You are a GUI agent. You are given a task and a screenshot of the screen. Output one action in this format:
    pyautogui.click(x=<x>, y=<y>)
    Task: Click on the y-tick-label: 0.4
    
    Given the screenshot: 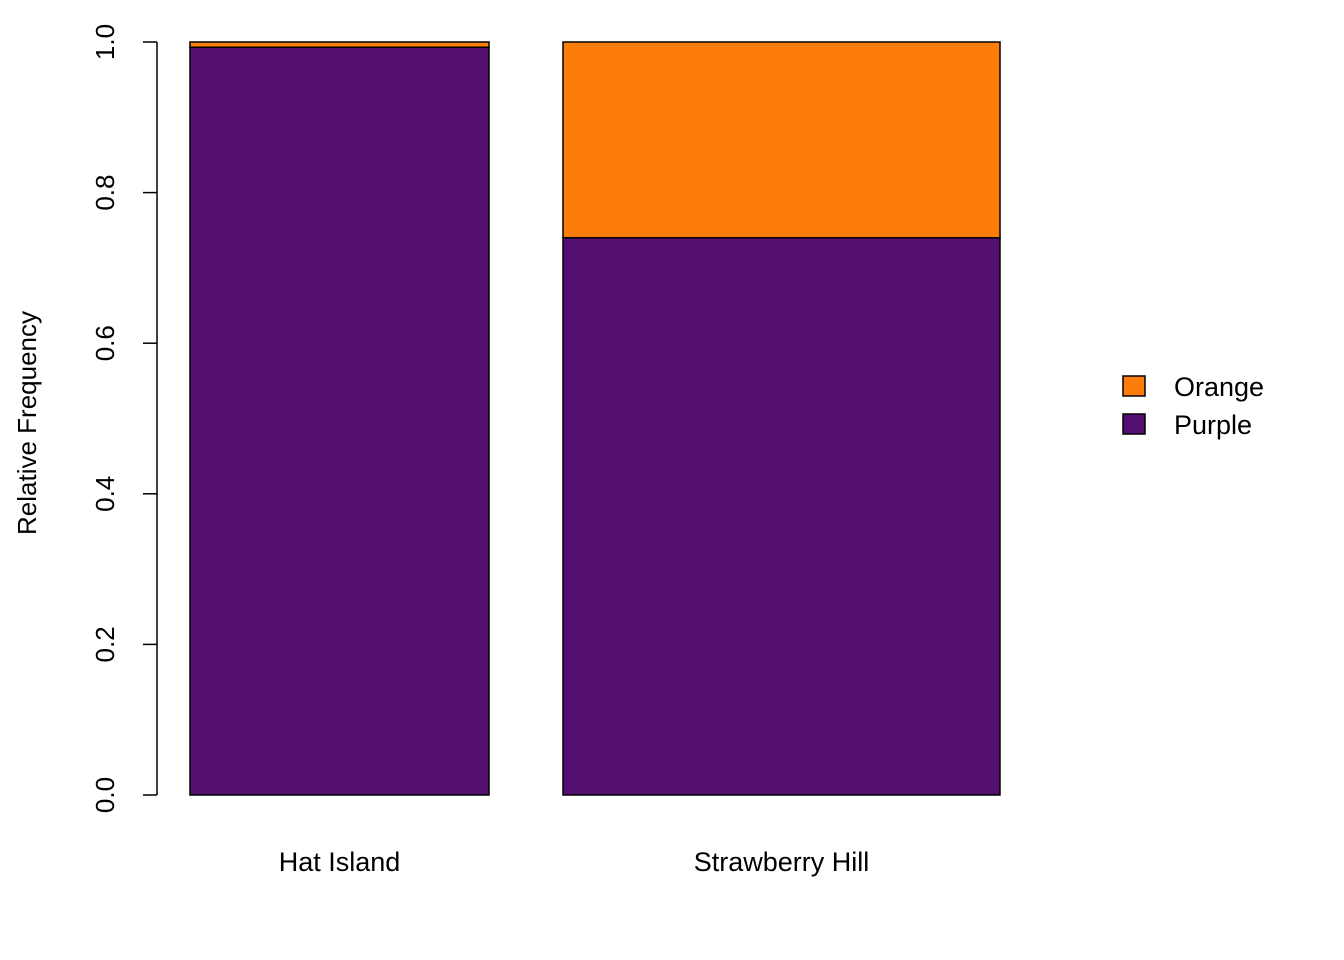 What is the action you would take?
    pyautogui.click(x=105, y=494)
    